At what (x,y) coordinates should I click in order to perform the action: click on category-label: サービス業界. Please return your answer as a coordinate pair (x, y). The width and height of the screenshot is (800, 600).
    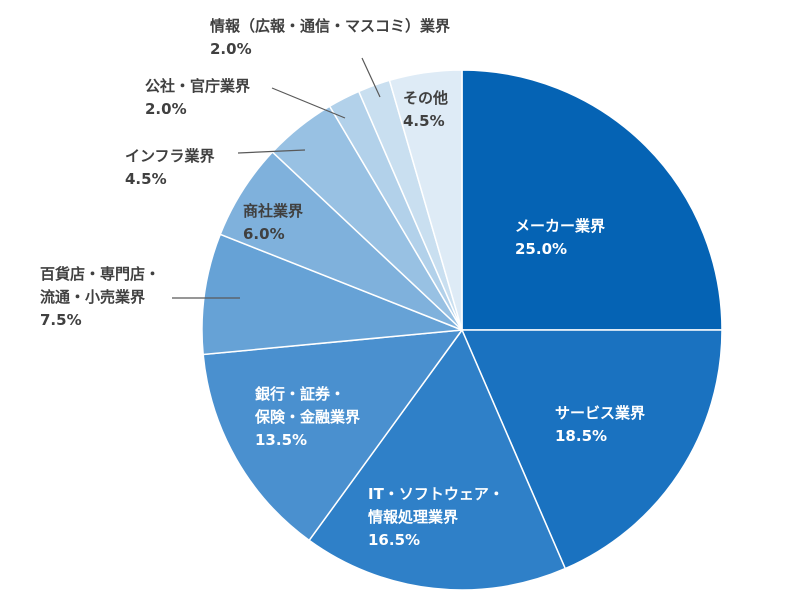
    Looking at the image, I should click on (600, 413).